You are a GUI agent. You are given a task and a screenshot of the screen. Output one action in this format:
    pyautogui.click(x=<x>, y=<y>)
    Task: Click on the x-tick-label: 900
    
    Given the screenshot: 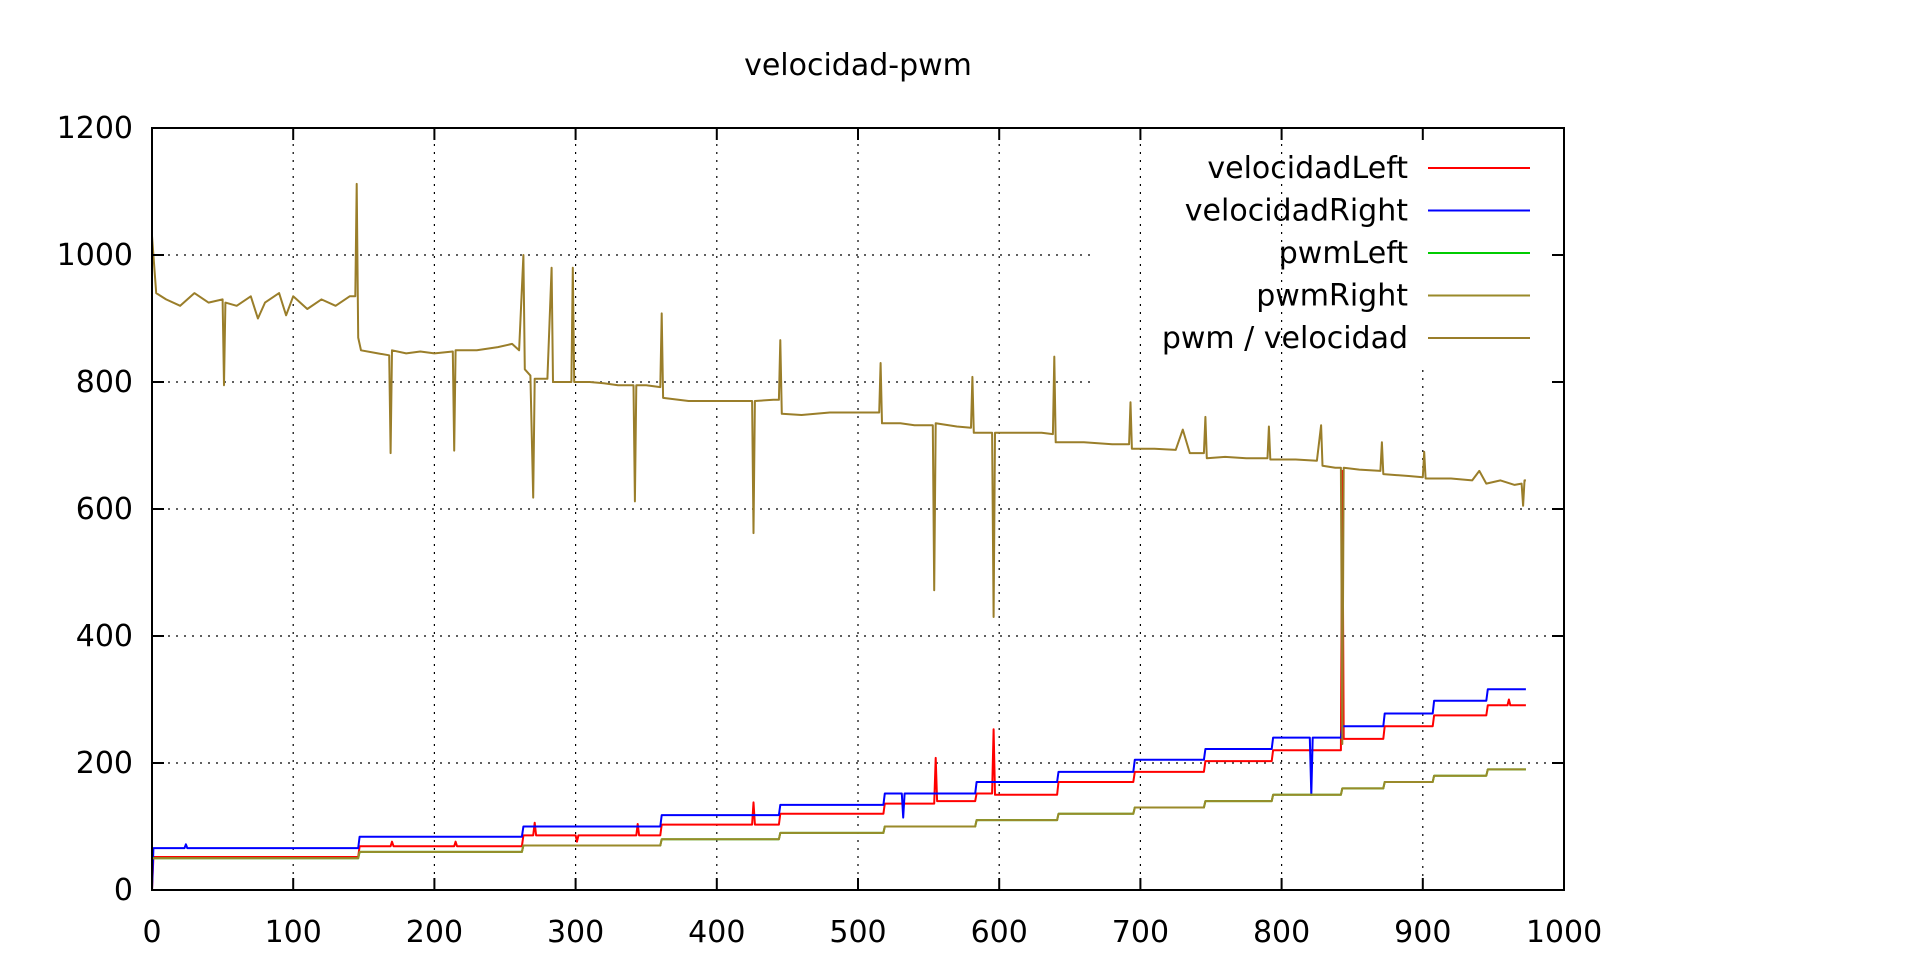 What is the action you would take?
    pyautogui.click(x=1422, y=932)
    